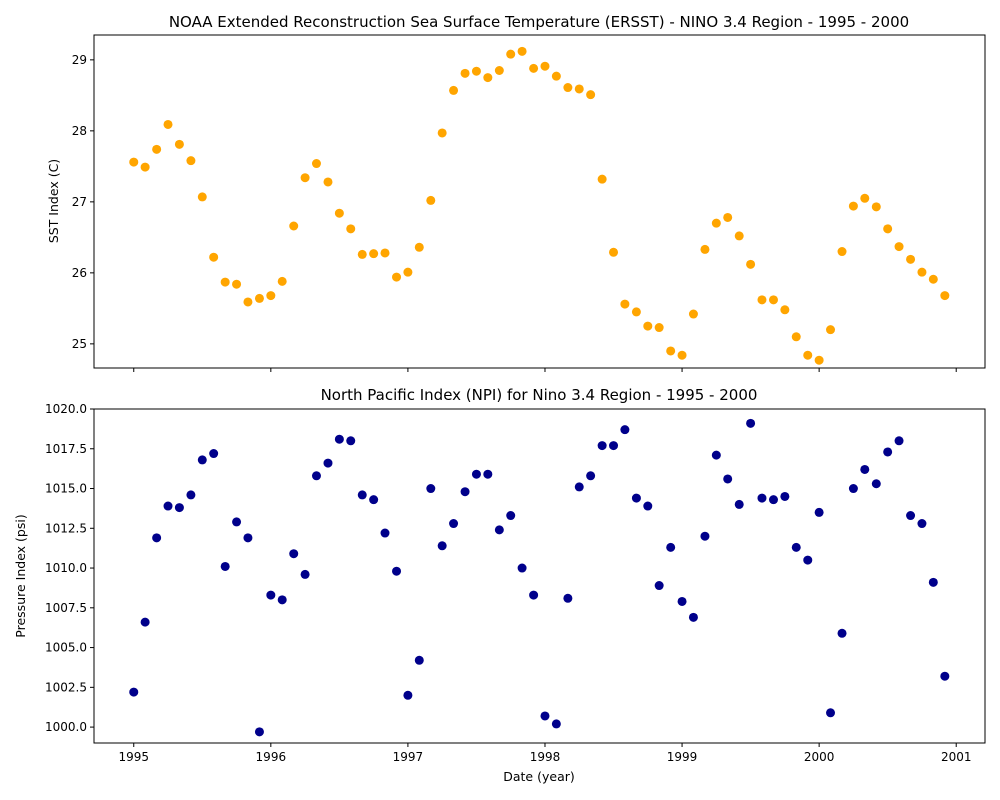 The height and width of the screenshot is (800, 1000). I want to click on npi-x-tick-label: 1995, so click(133, 757).